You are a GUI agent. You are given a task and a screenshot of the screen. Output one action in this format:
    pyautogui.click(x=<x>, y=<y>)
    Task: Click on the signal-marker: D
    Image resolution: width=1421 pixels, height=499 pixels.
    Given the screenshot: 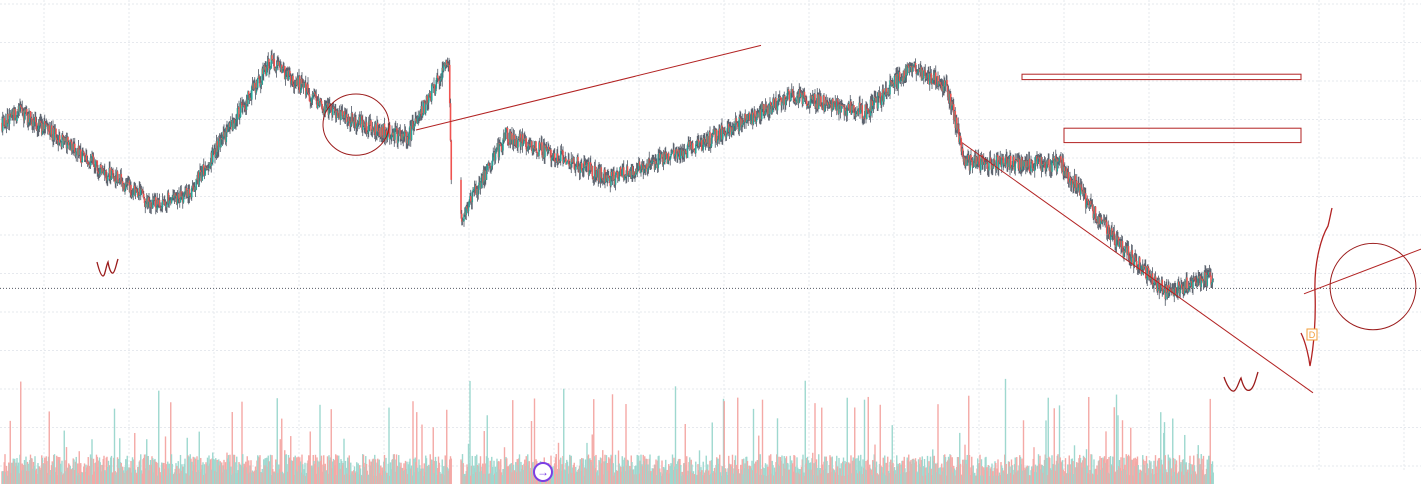 What is the action you would take?
    pyautogui.click(x=1312, y=334)
    